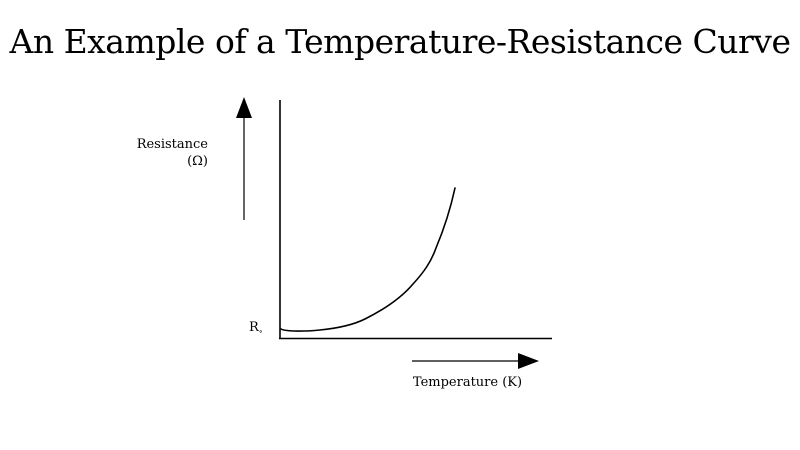  I want to click on resistance-curve, so click(368, 259).